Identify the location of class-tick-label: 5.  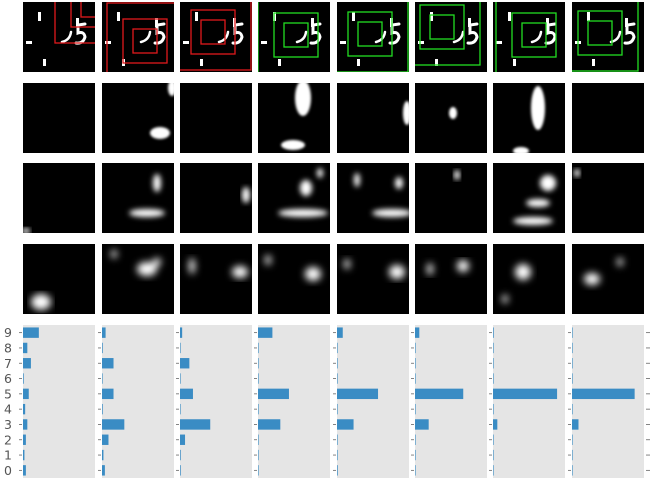
(8, 393).